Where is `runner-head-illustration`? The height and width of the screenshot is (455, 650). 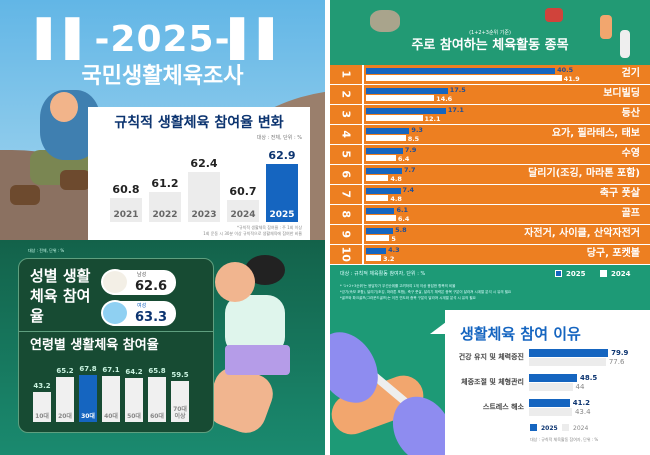 runner-head-illustration is located at coordinates (235, 282).